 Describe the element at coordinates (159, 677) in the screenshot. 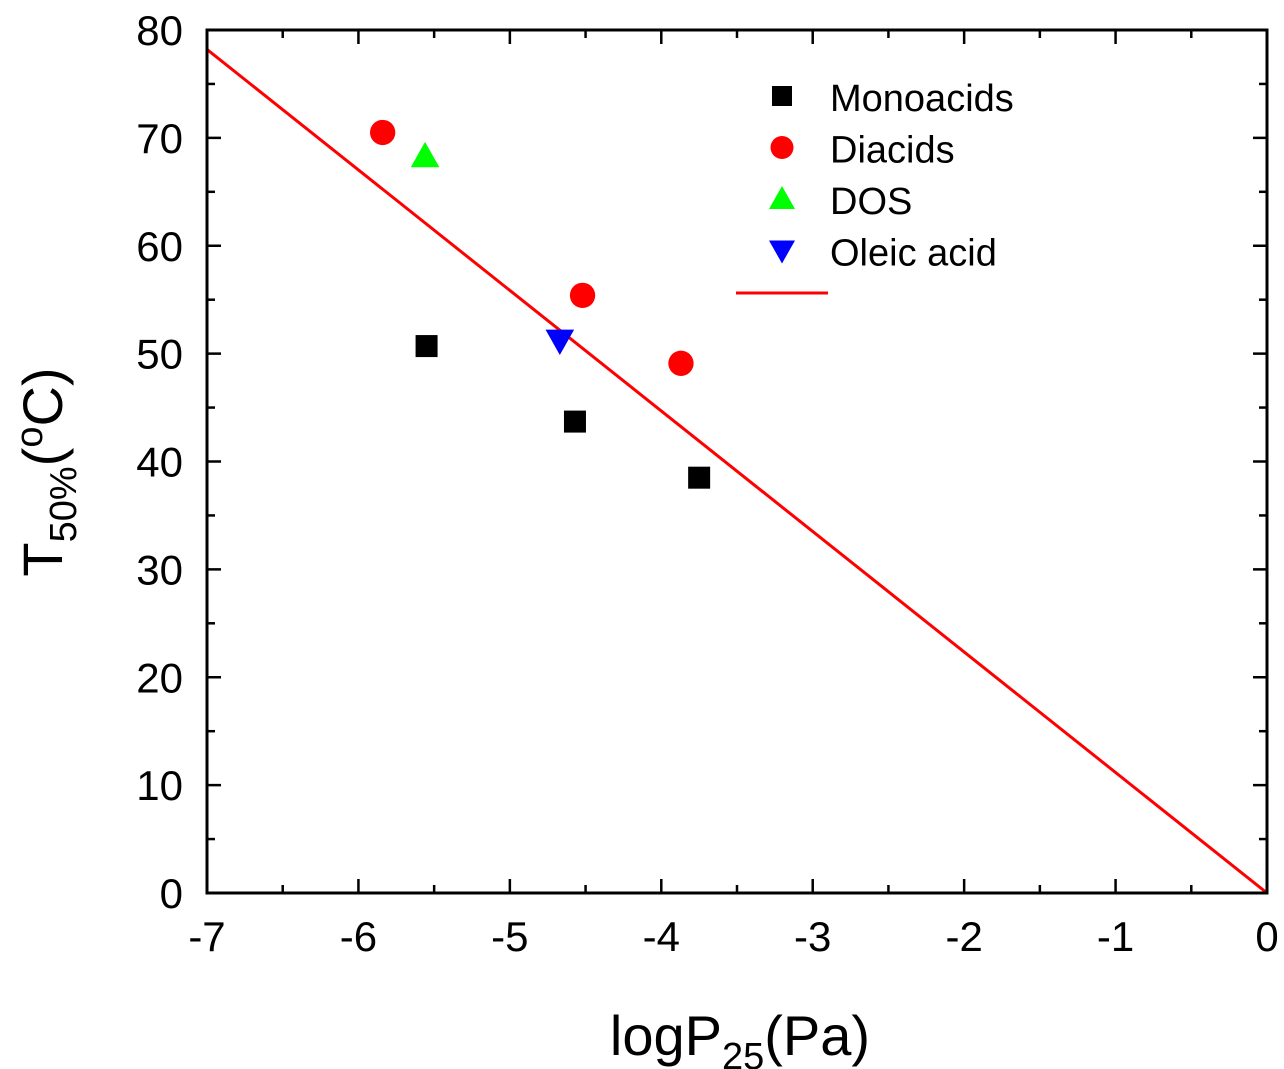

I see `y-tick-label: 20` at that location.